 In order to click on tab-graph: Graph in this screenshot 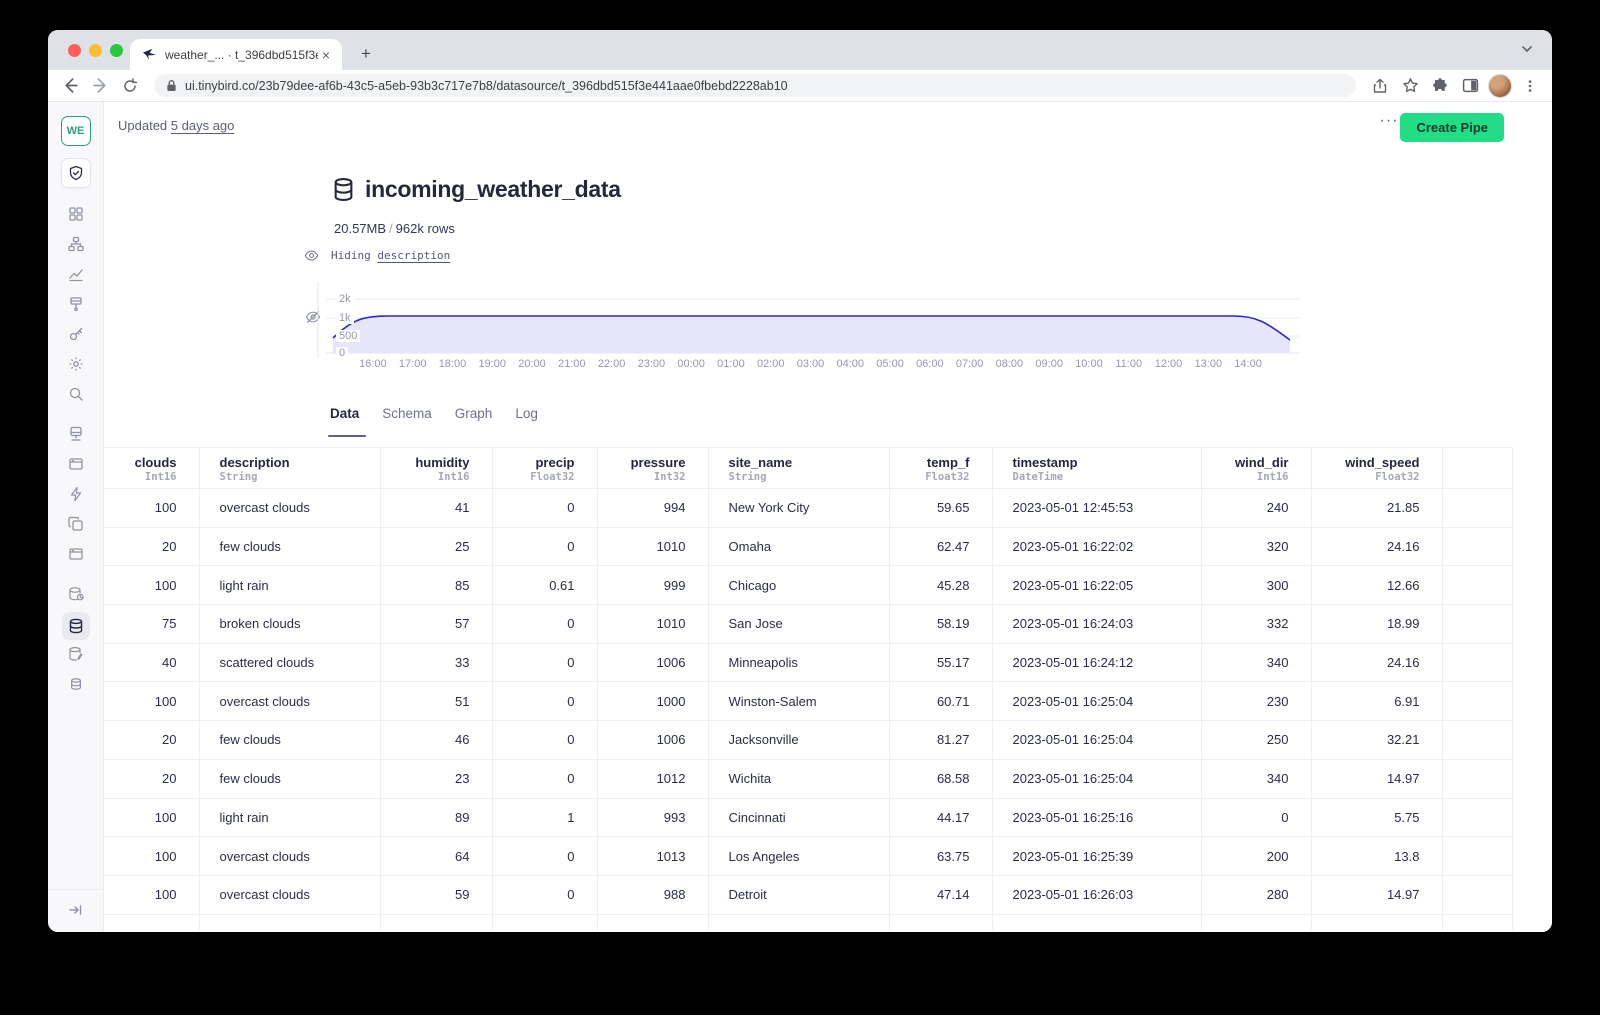, I will do `click(473, 413)`.